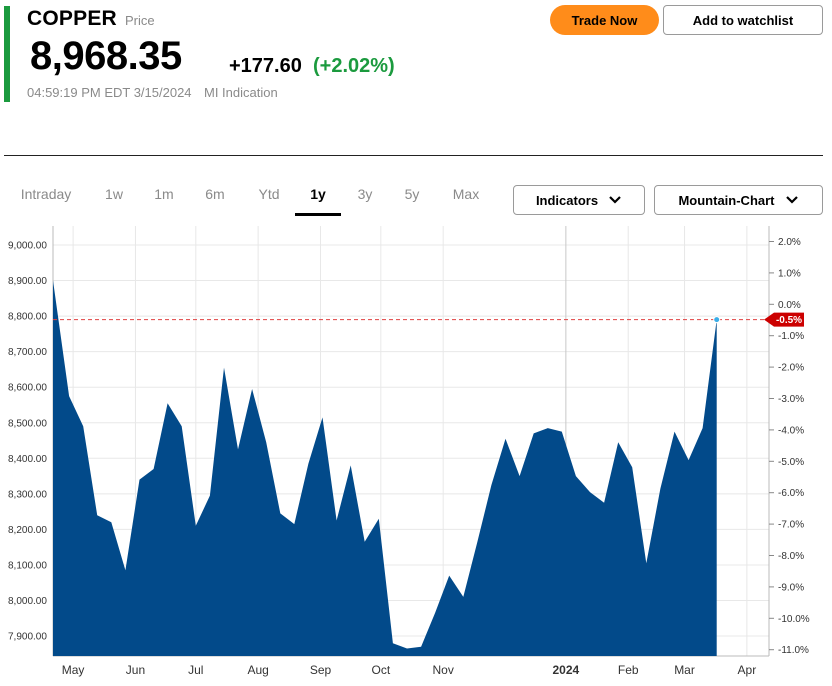 Image resolution: width=832 pixels, height=686 pixels. I want to click on last-price: 8,968.35, so click(106, 56).